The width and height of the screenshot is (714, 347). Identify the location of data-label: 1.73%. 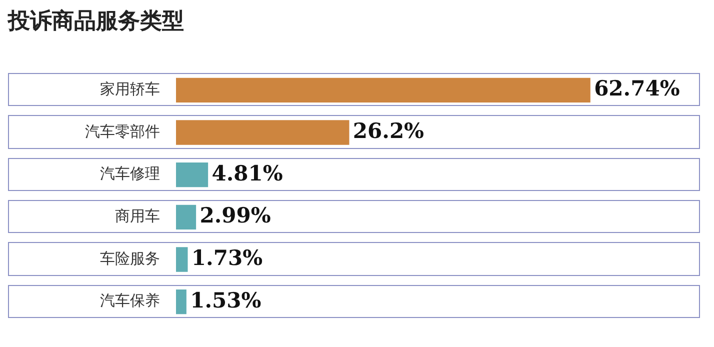
(227, 257).